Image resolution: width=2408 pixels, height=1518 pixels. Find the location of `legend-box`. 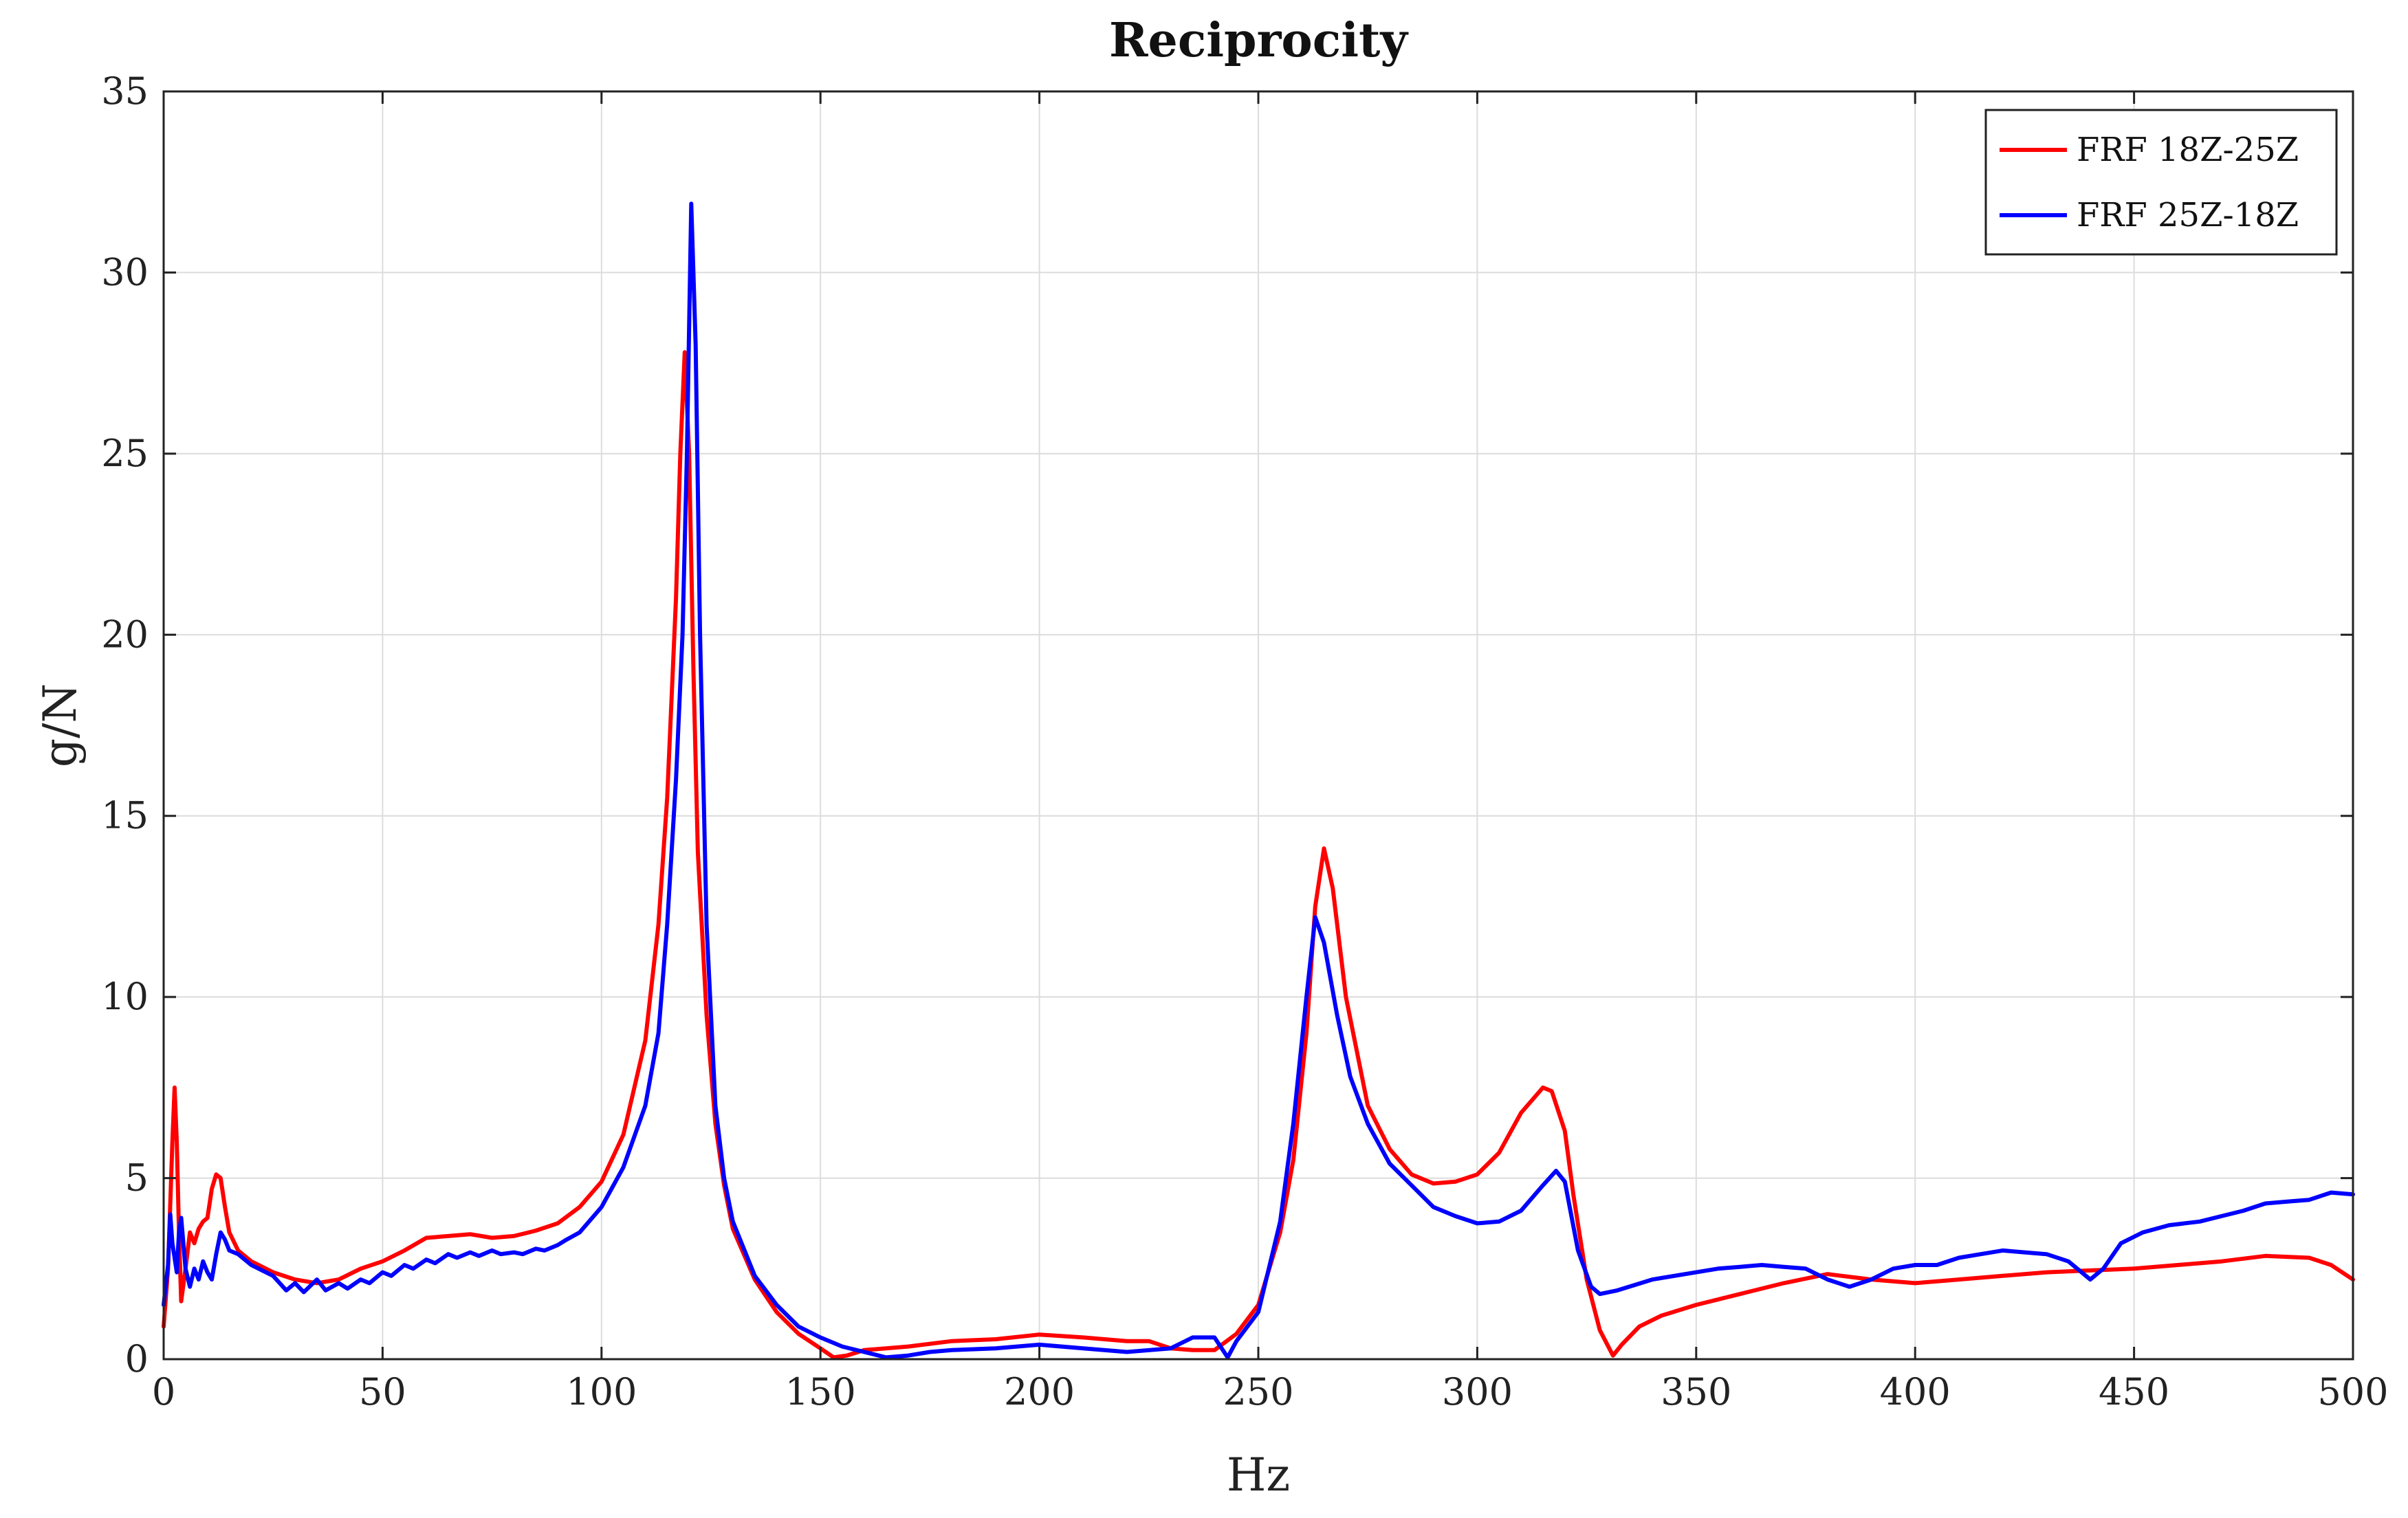

legend-box is located at coordinates (2161, 182).